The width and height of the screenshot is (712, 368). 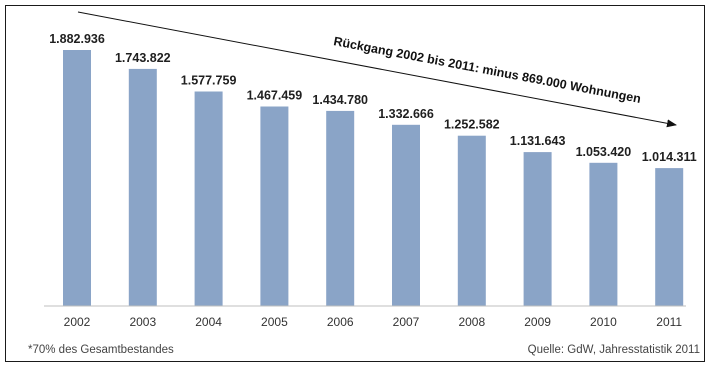 What do you see at coordinates (472, 125) in the screenshot?
I see `value-label-2008: 1.252.582` at bounding box center [472, 125].